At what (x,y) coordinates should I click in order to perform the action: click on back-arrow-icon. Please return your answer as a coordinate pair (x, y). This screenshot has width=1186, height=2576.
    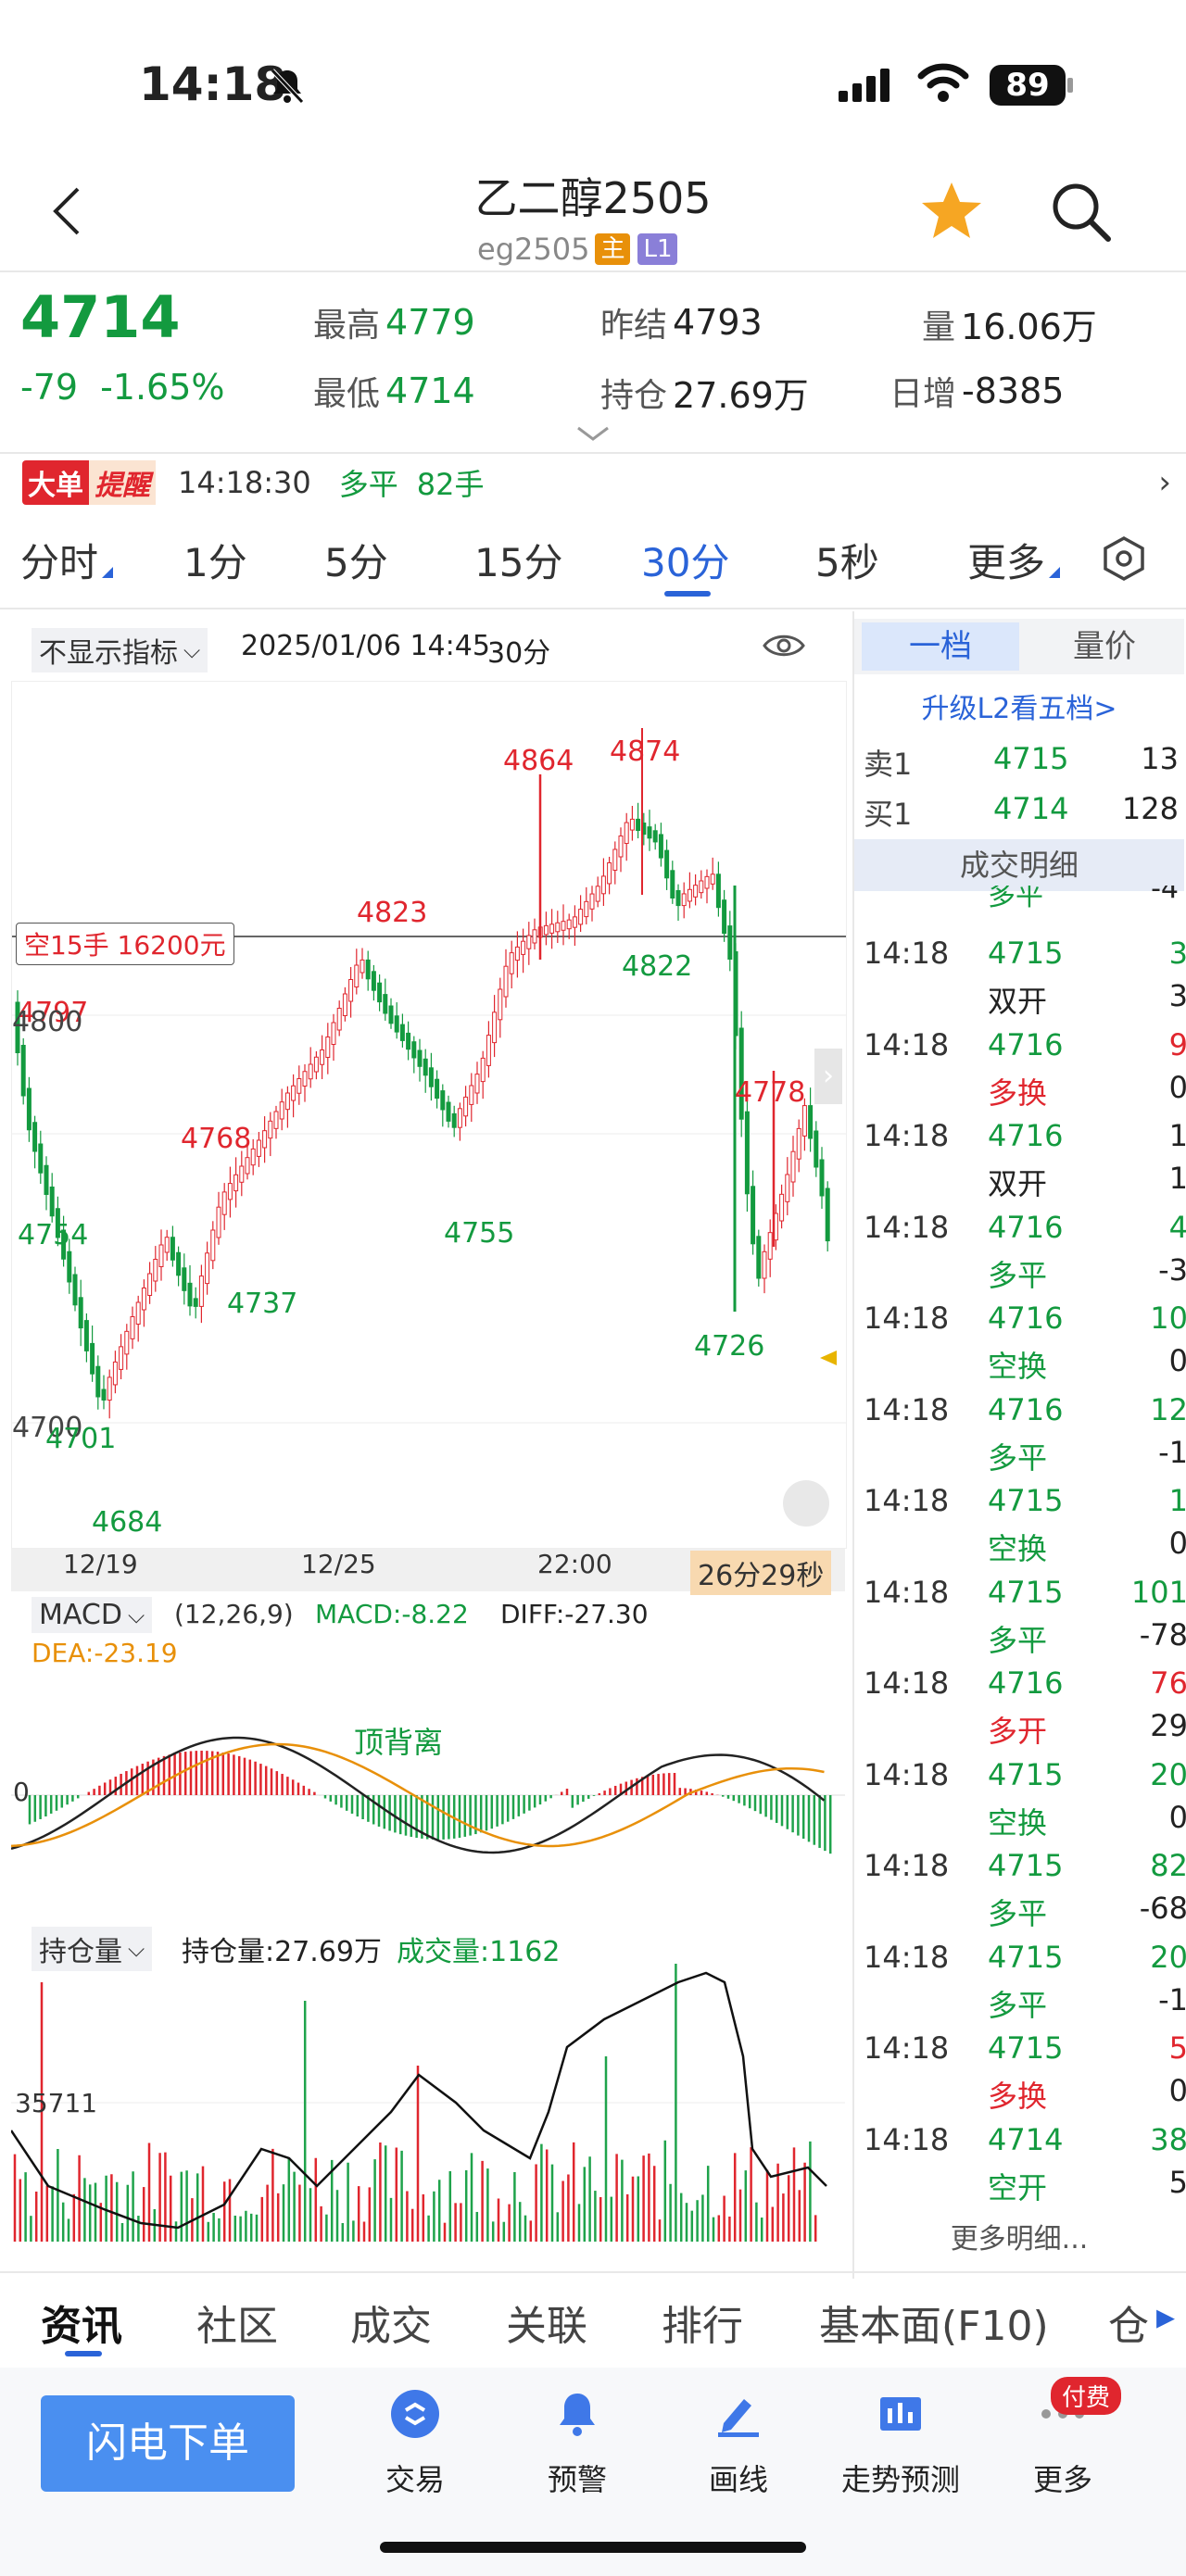
    Looking at the image, I should click on (66, 211).